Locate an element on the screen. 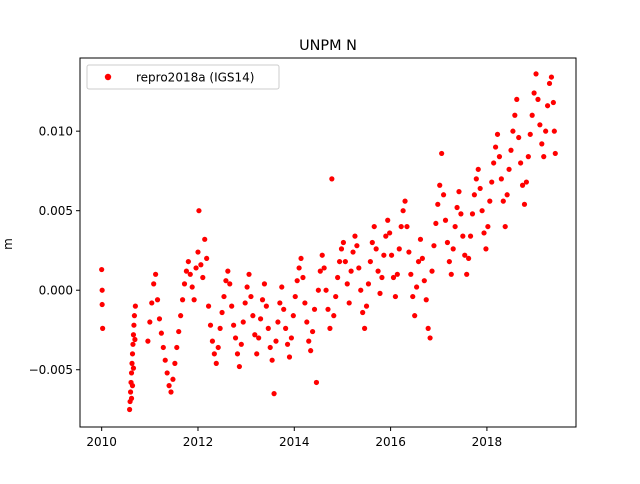  chart-title: UNPM N is located at coordinates (328, 46).